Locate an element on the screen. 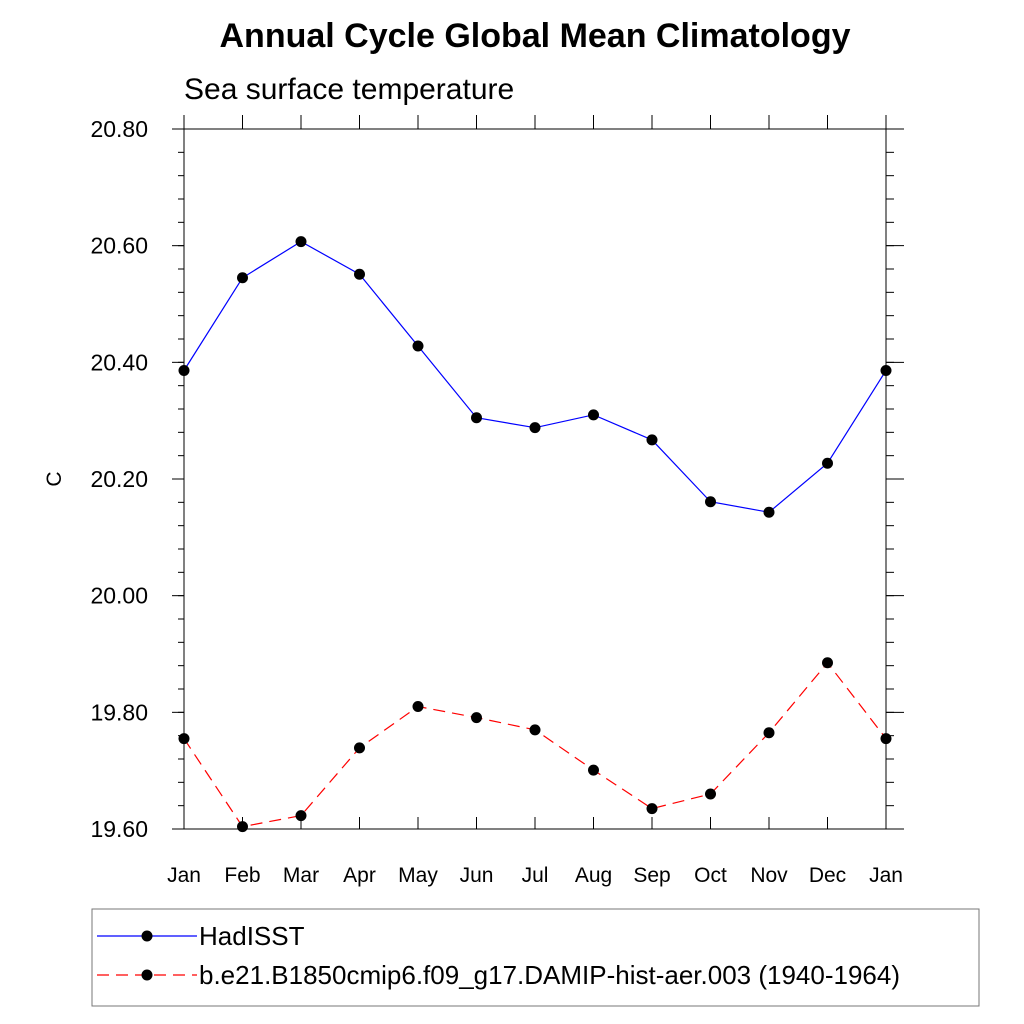  x-tick-label: Dec is located at coordinates (827, 875).